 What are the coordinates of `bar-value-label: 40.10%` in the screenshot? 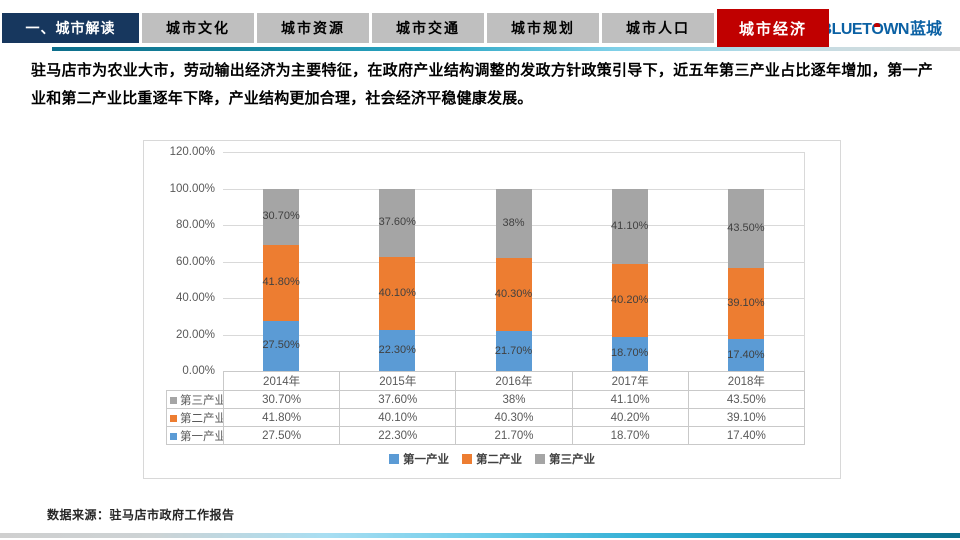 It's located at (397, 293).